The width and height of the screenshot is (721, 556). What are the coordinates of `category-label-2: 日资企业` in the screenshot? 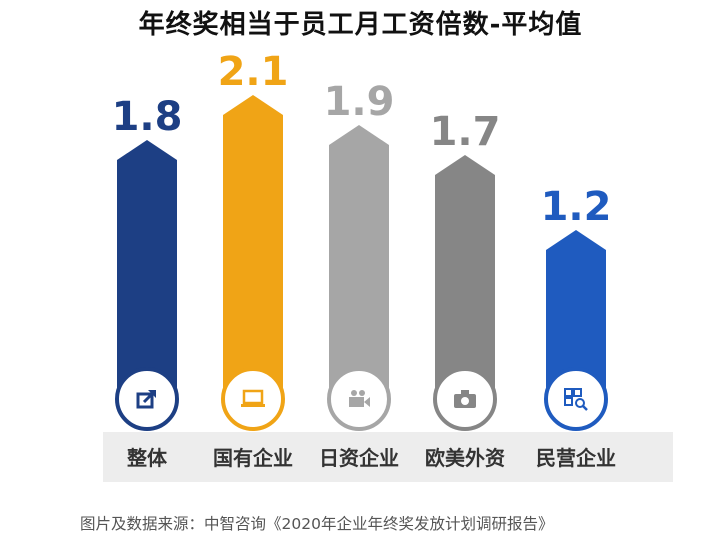 It's located at (359, 458).